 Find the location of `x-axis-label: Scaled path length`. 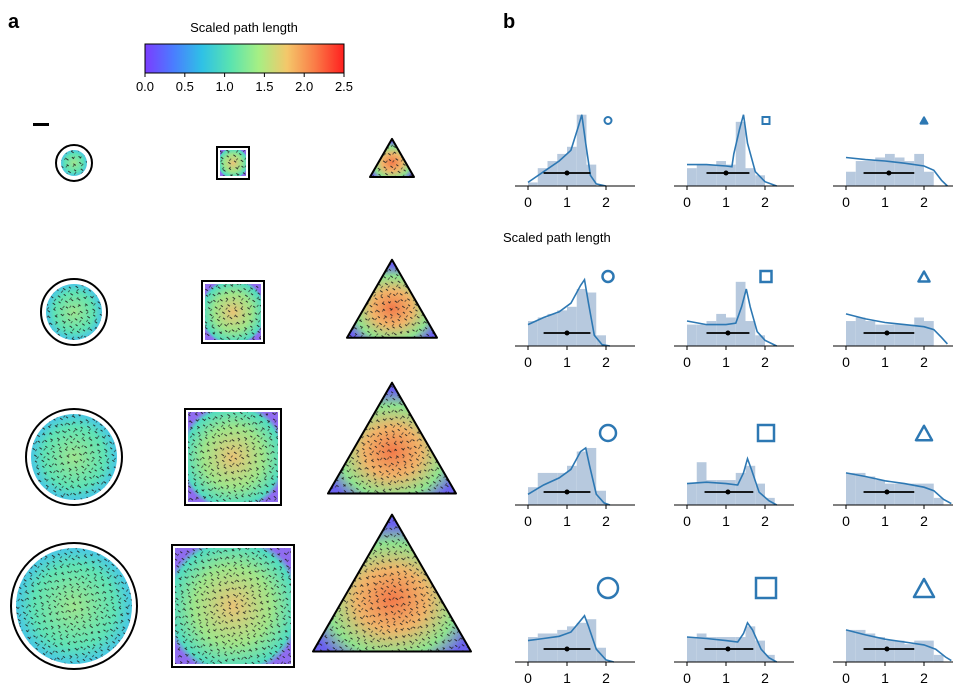

x-axis-label: Scaled path length is located at coordinates (557, 237).